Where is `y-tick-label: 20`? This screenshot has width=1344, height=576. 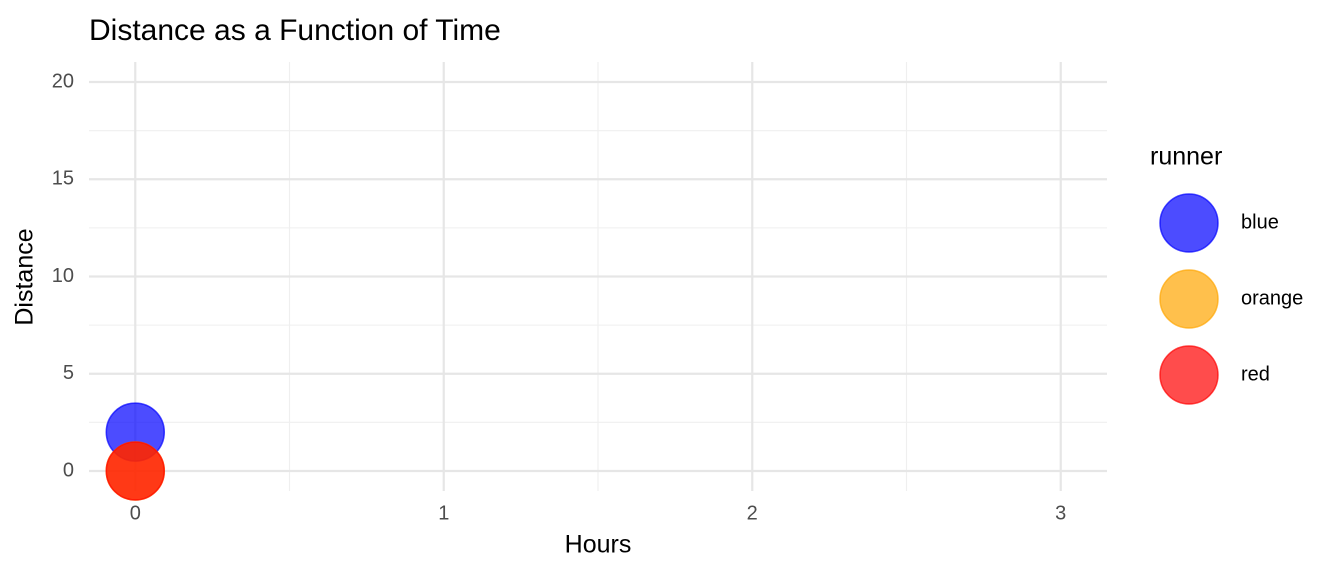 y-tick-label: 20 is located at coordinates (63, 81).